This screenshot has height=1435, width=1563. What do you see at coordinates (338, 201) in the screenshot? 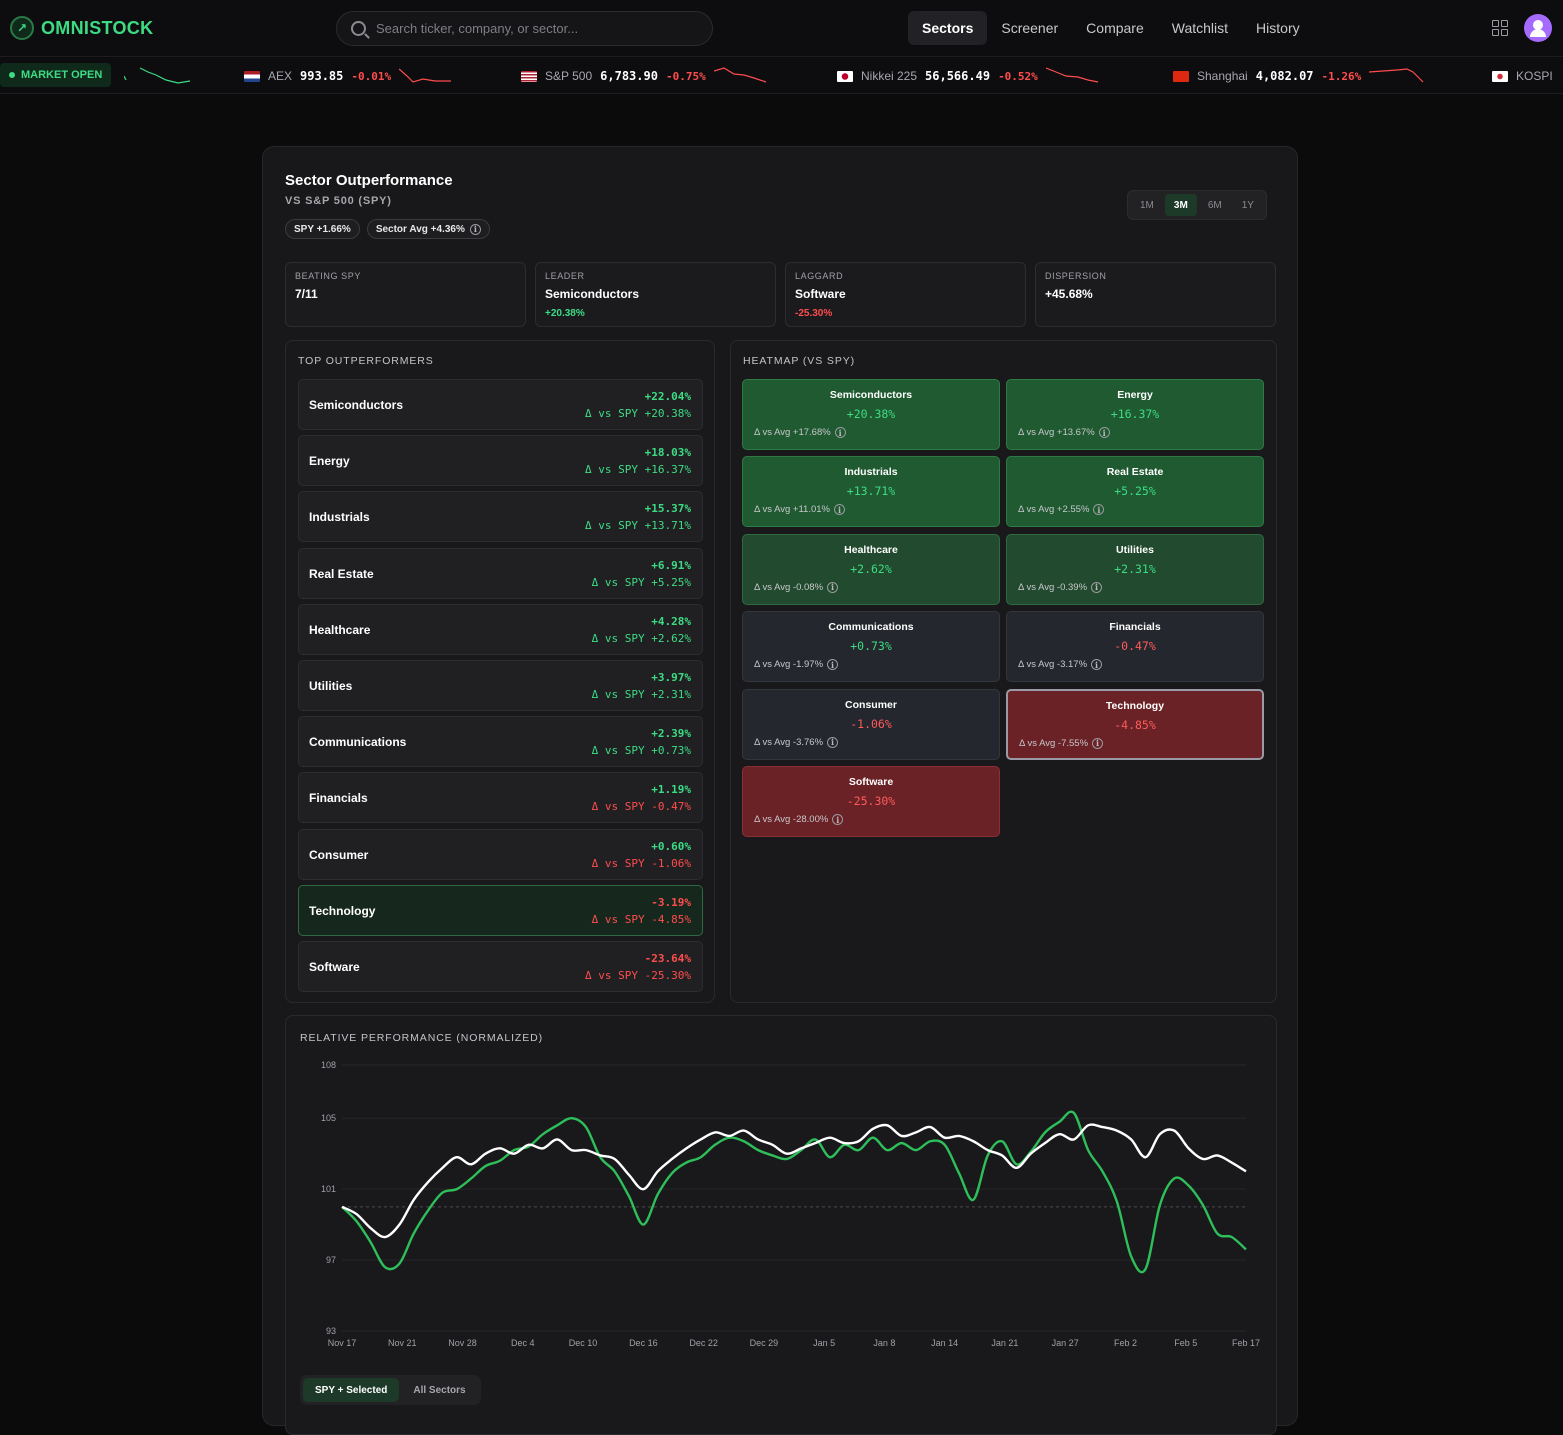
I see `card-subtitle: VS S&P 500 (SPY)` at bounding box center [338, 201].